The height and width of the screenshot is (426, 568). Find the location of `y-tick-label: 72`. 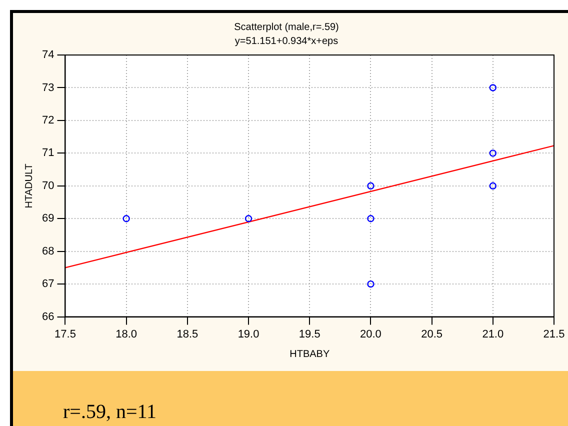

y-tick-label: 72 is located at coordinates (48, 120).